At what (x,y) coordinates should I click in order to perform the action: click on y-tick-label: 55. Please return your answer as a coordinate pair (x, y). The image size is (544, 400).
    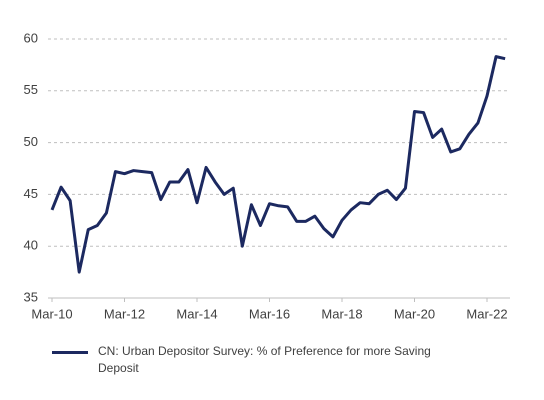
    Looking at the image, I should click on (31, 89).